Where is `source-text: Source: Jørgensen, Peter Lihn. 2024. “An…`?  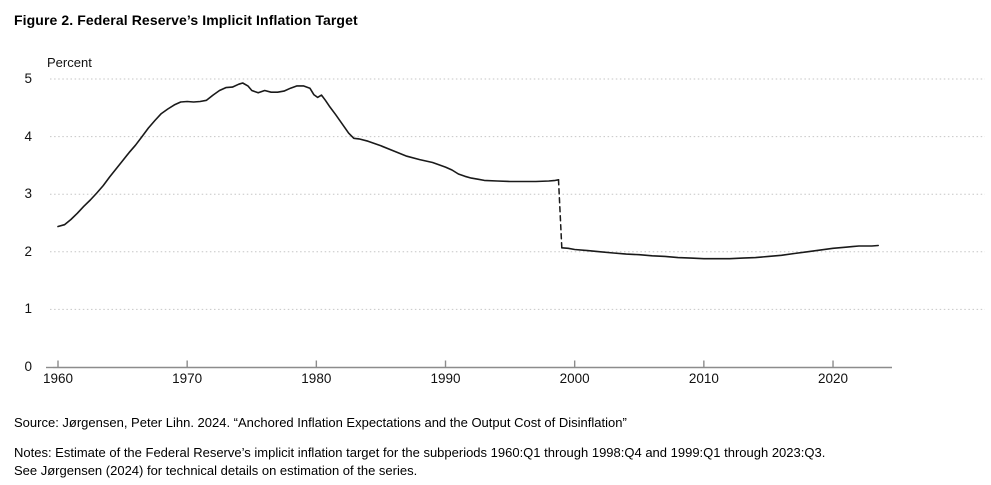
source-text: Source: Jørgensen, Peter Lihn. 2024. “An… is located at coordinates (320, 422).